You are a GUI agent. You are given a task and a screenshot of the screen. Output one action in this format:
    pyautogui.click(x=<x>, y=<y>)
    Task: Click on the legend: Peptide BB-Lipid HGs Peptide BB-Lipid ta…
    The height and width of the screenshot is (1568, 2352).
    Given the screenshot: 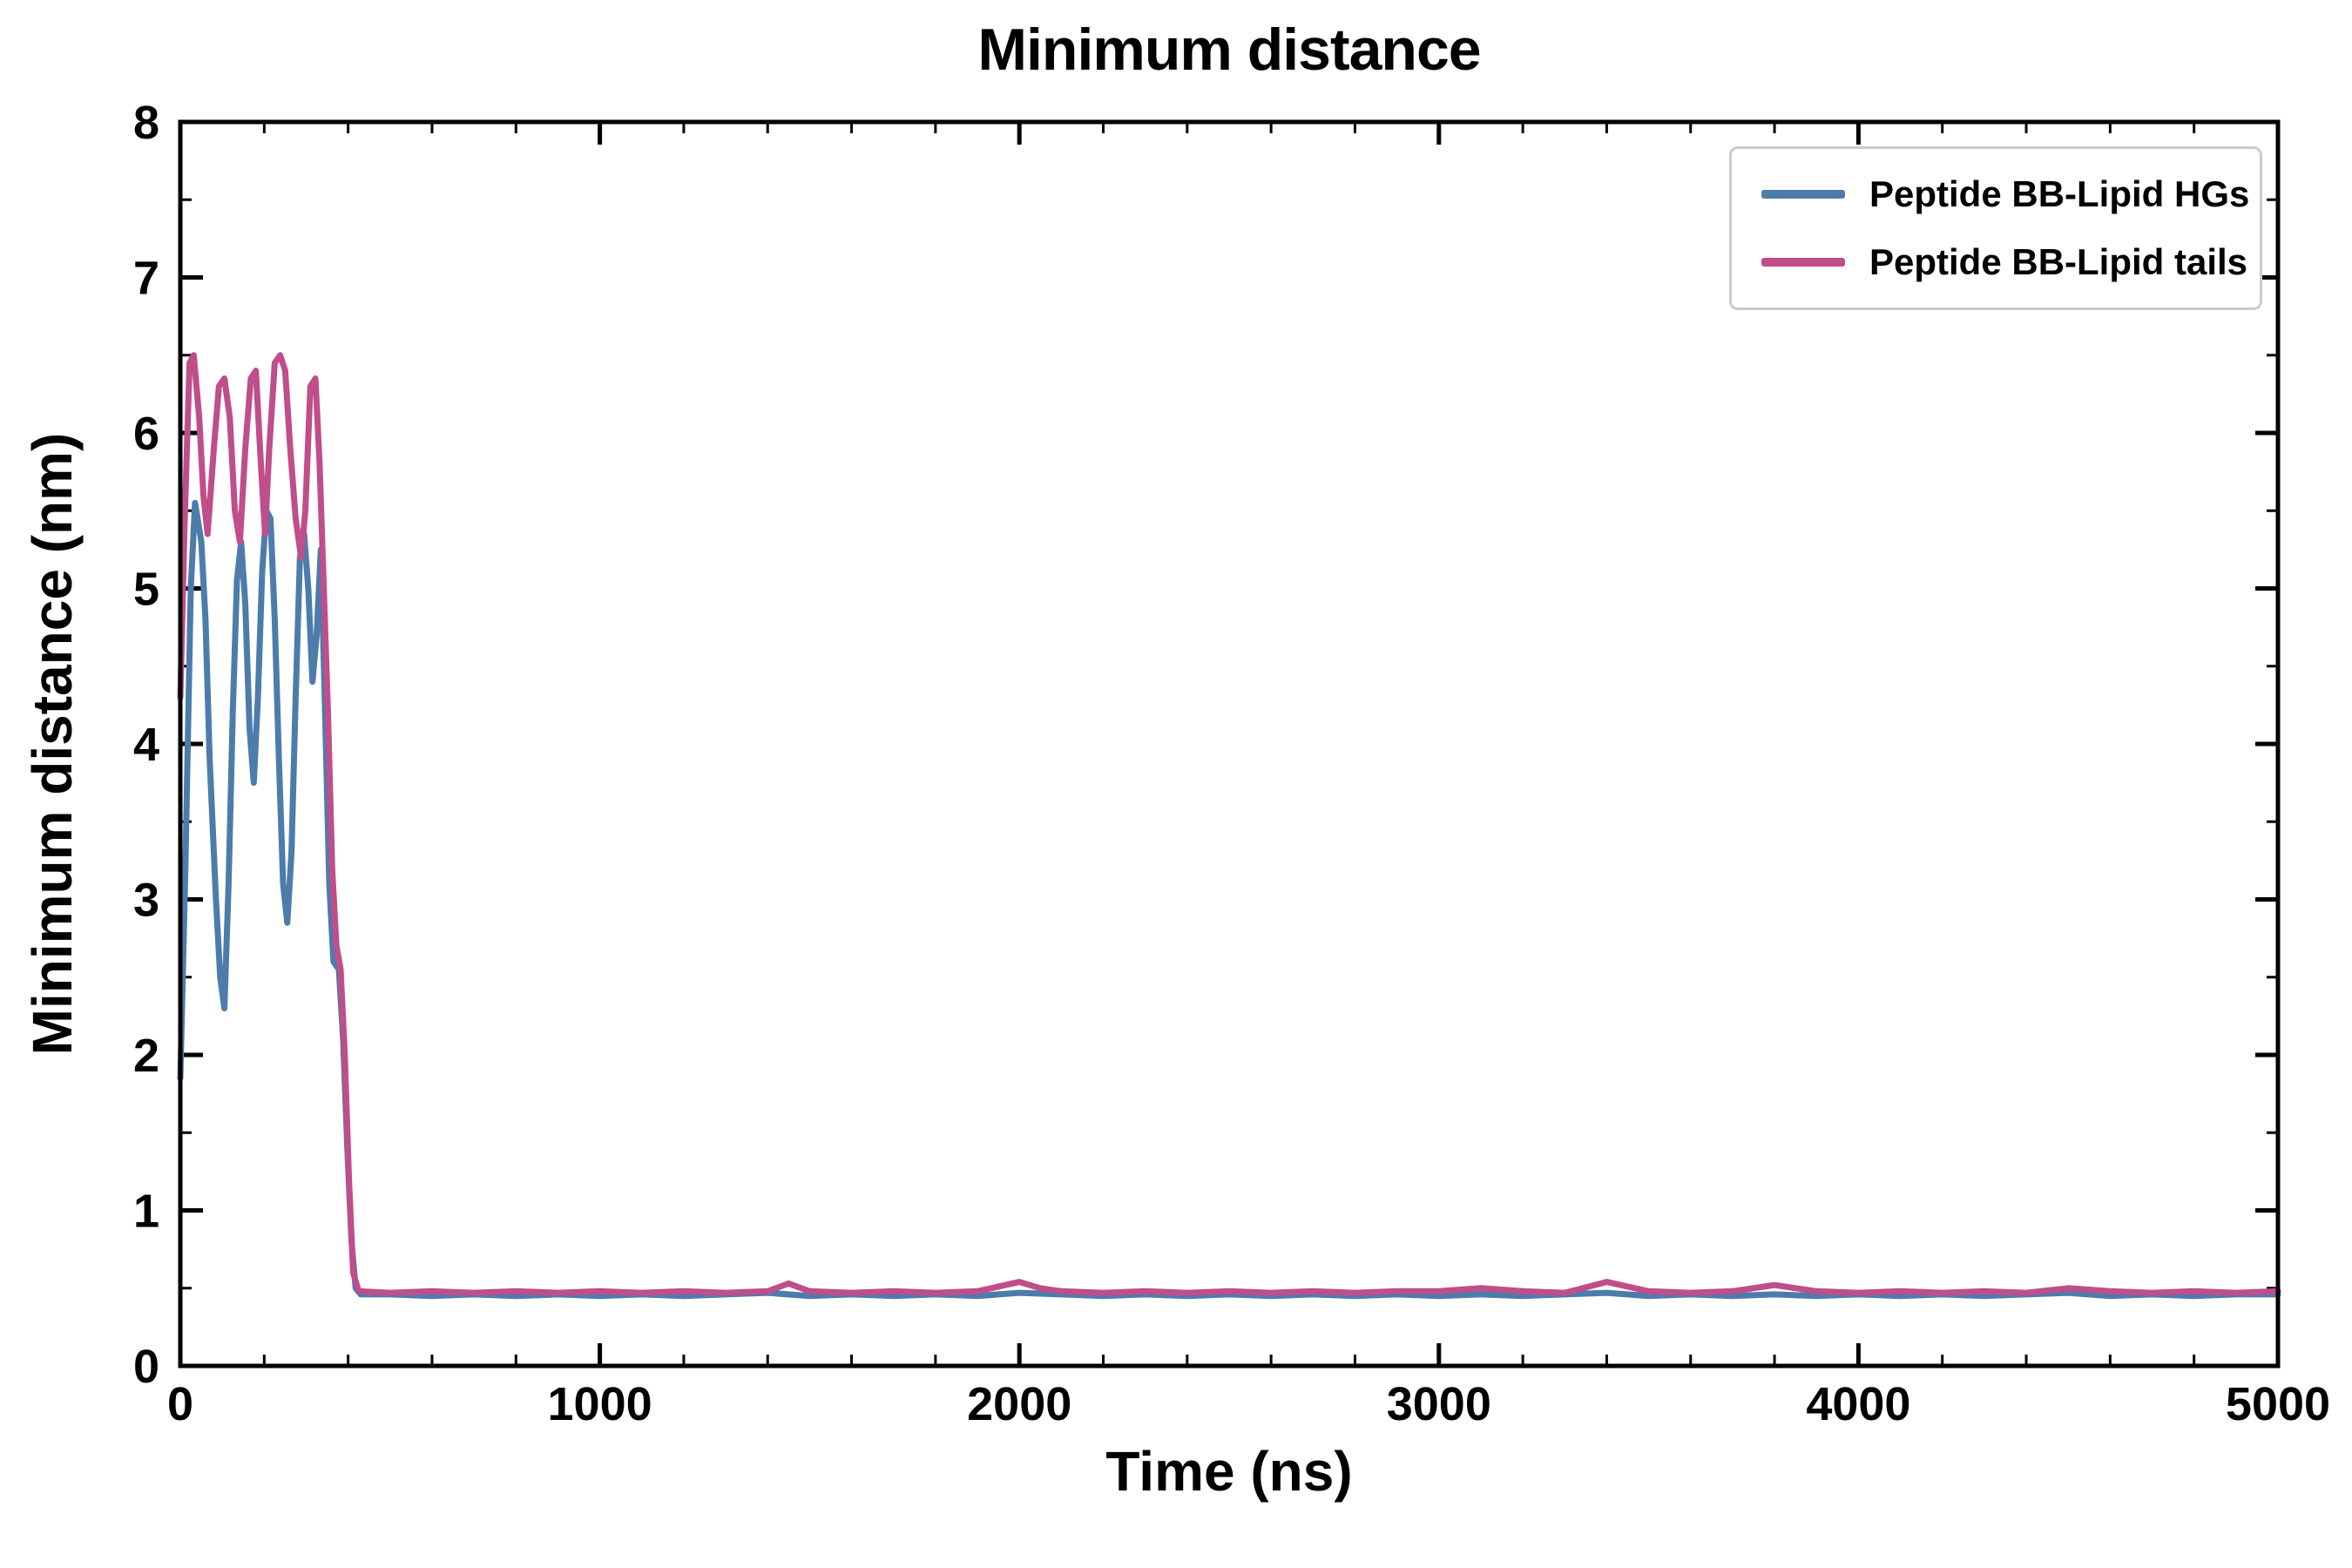 What is the action you would take?
    pyautogui.click(x=1995, y=228)
    